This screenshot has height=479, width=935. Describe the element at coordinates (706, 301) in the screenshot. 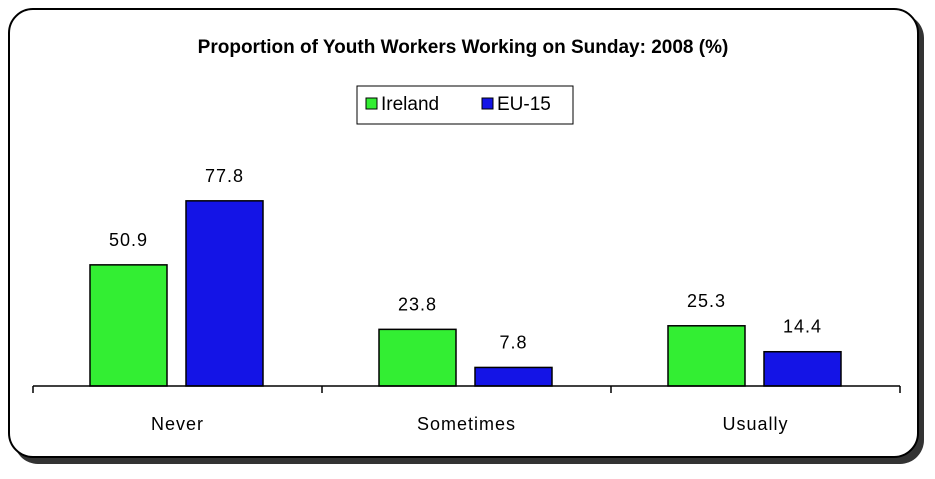

I see `data-label-ireland-usually: 25.3` at that location.